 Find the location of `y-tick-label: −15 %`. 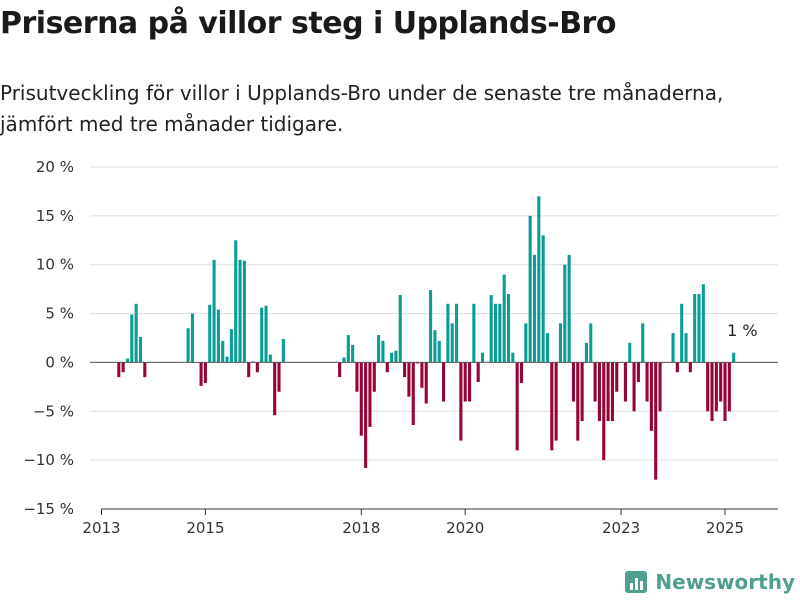

y-tick-label: −15 % is located at coordinates (48, 509).